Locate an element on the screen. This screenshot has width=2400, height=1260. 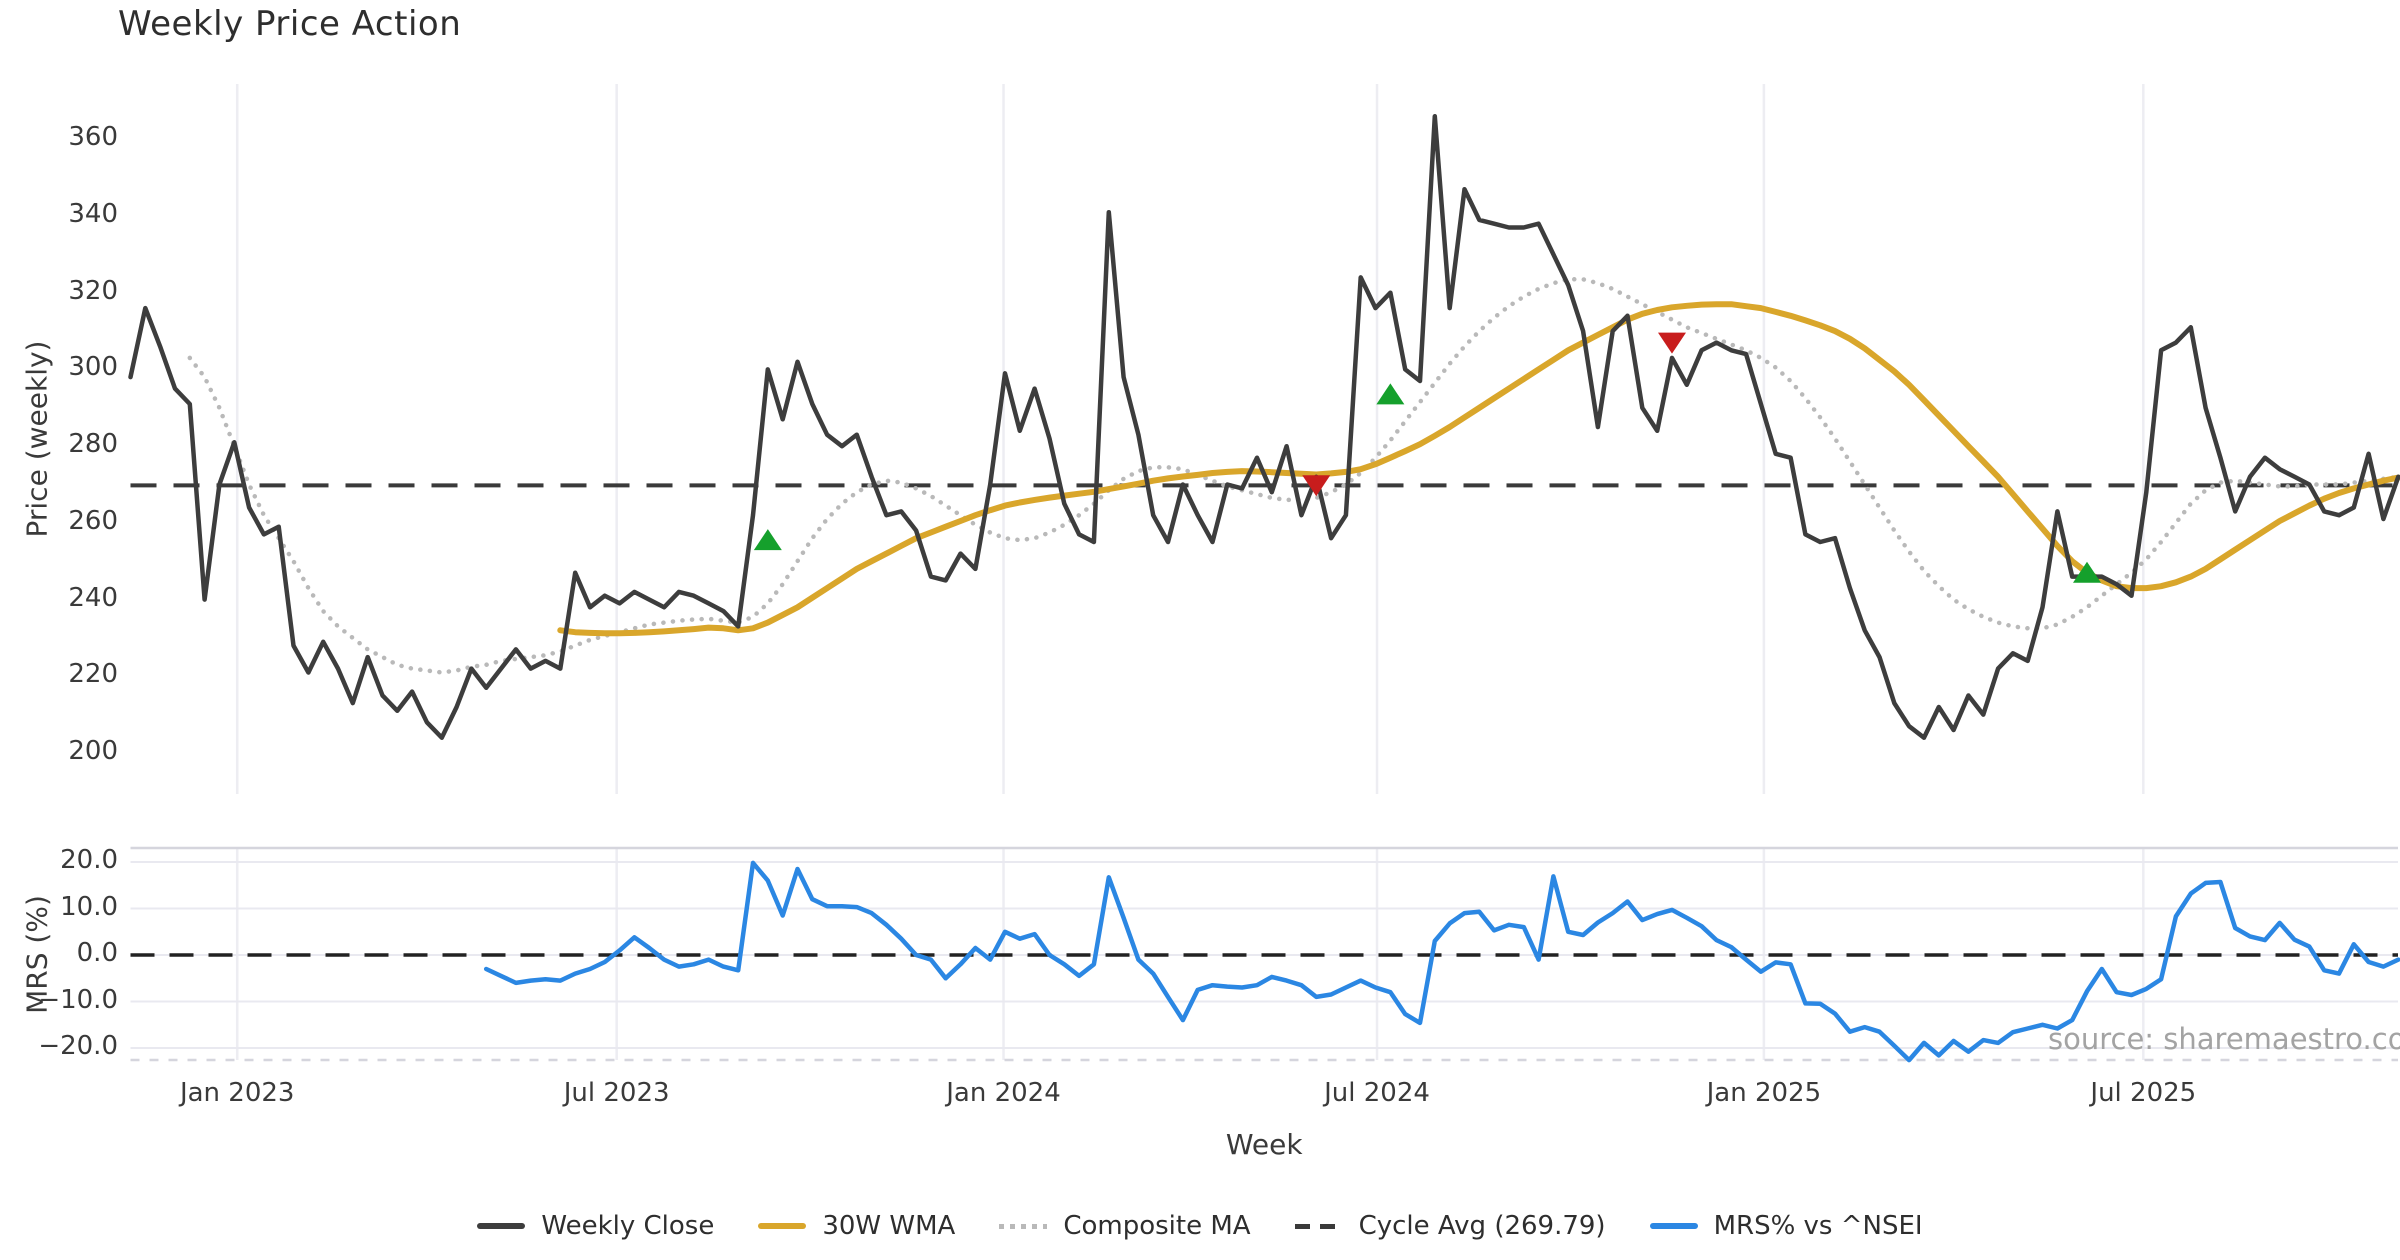
mrs-y-tick-label: 0.0 is located at coordinates (97, 953).